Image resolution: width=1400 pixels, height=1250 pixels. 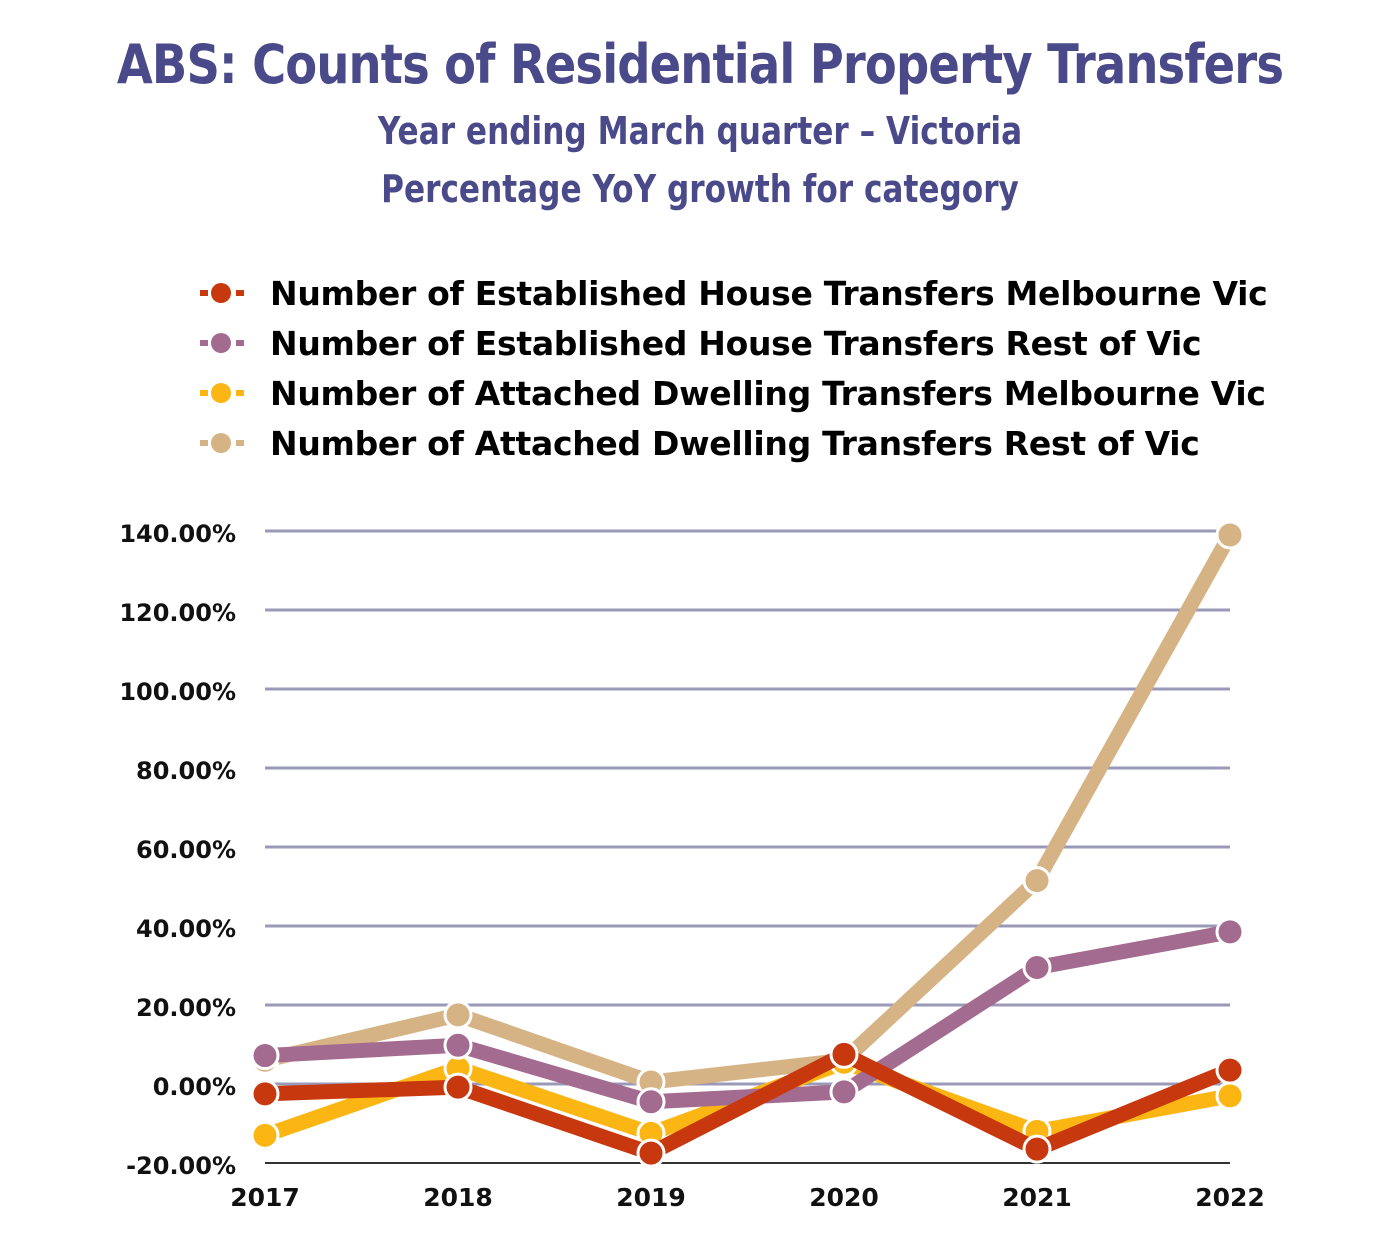 I want to click on y-tick-label: 20.00%, so click(x=186, y=1008).